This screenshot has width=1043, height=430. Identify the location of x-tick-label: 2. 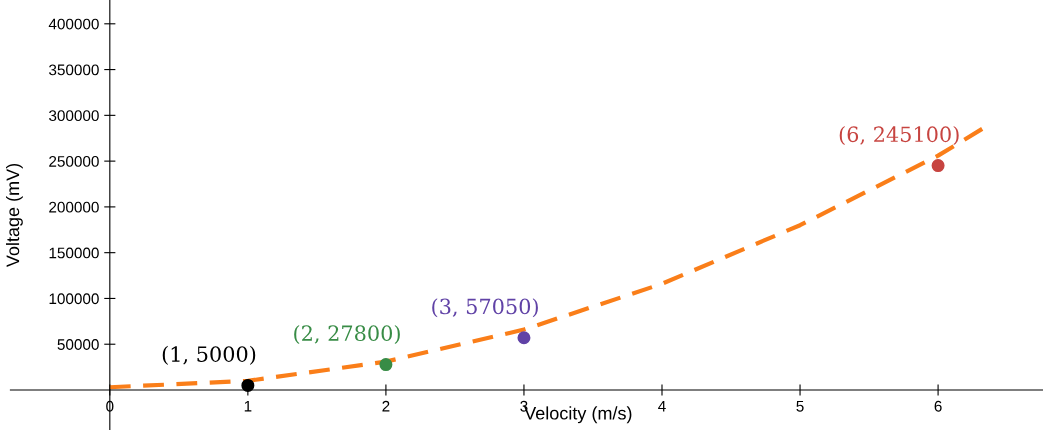
(386, 406).